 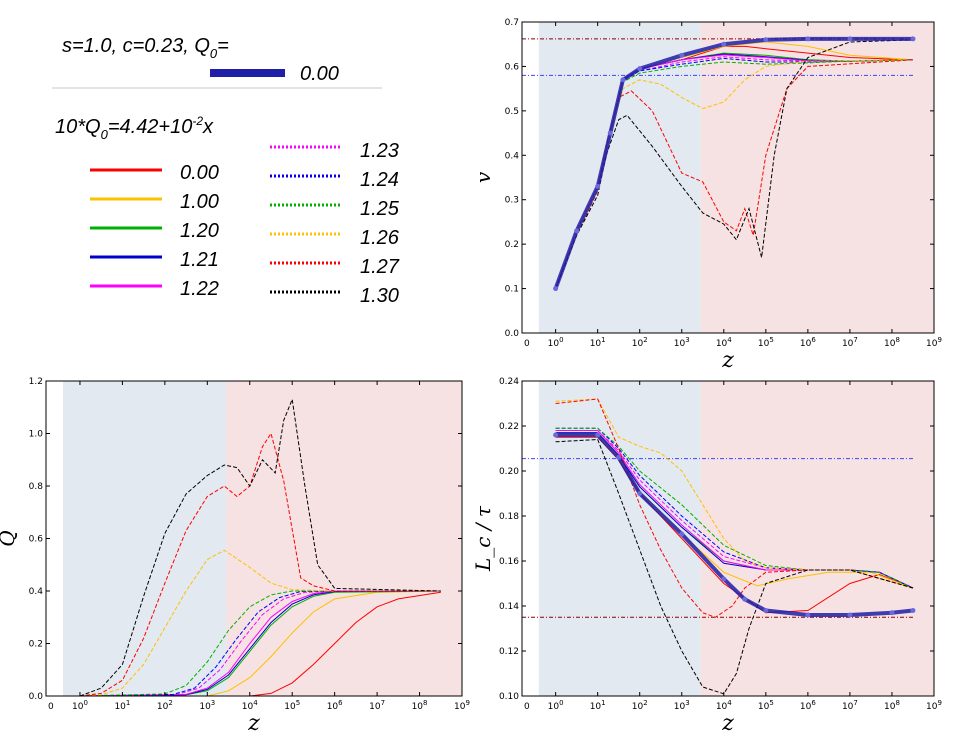 What do you see at coordinates (512, 290) in the screenshot?
I see `tick-label: 0.1` at bounding box center [512, 290].